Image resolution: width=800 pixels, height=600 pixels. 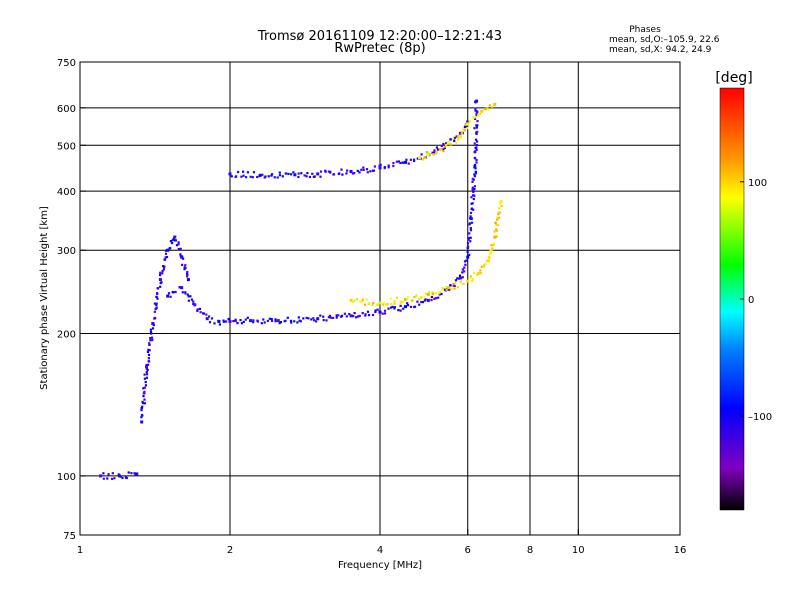 What do you see at coordinates (664, 40) in the screenshot?
I see `info-line-o: mean, sd,O:–105.9, 22.6` at bounding box center [664, 40].